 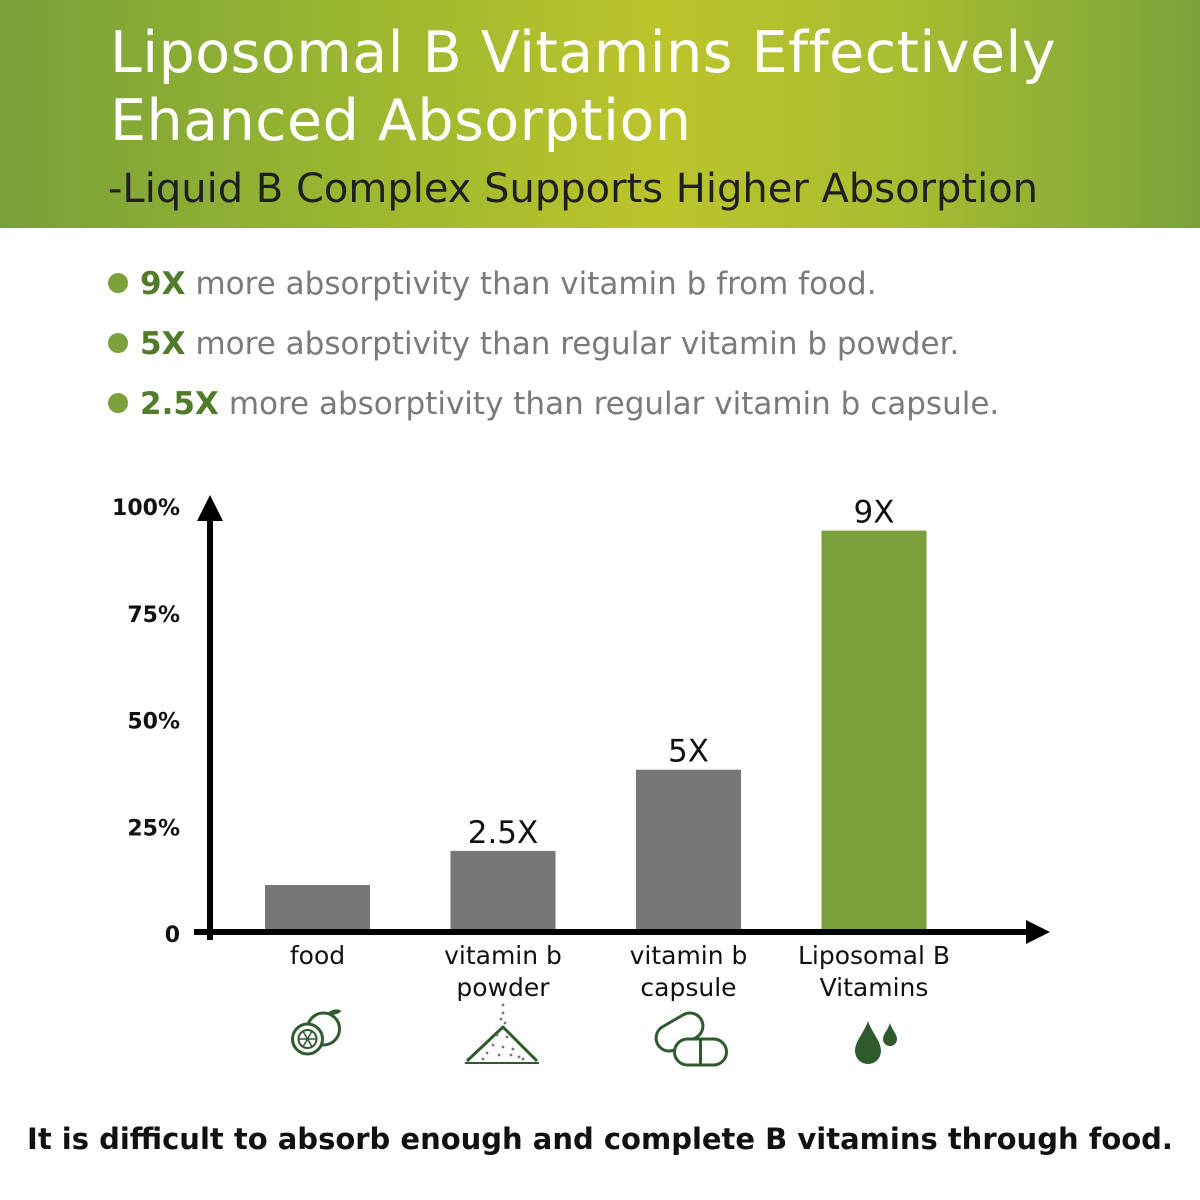 What do you see at coordinates (146, 508) in the screenshot?
I see `y-tick-label: 100%` at bounding box center [146, 508].